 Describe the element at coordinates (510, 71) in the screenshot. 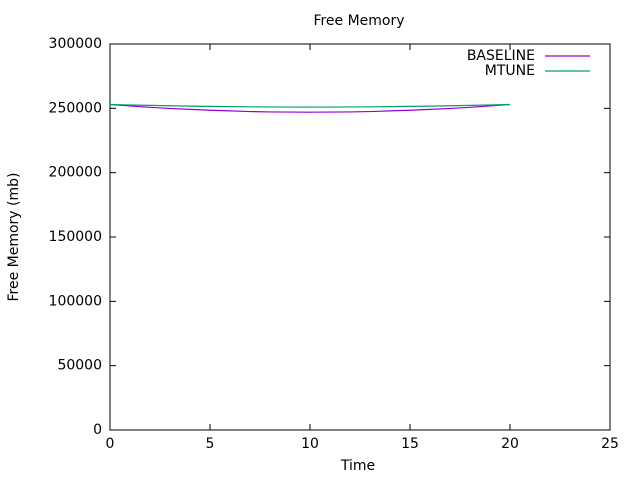

I see `legend-label: MTUNE` at that location.